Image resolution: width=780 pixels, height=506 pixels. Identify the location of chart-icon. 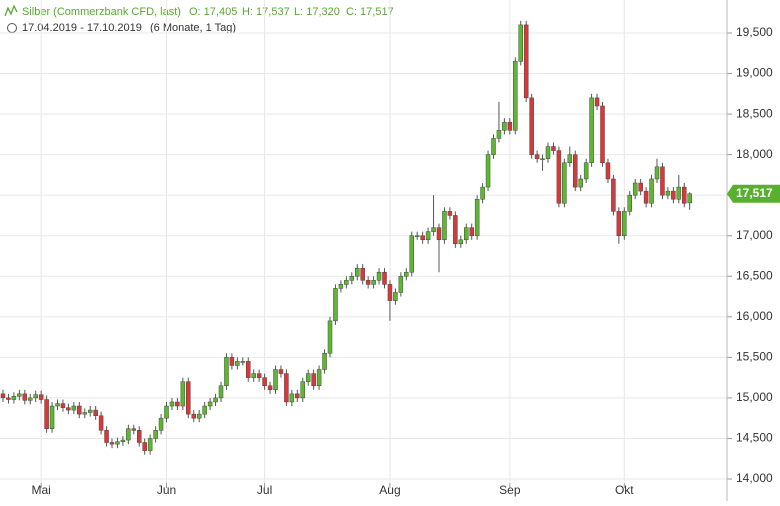
(11, 10).